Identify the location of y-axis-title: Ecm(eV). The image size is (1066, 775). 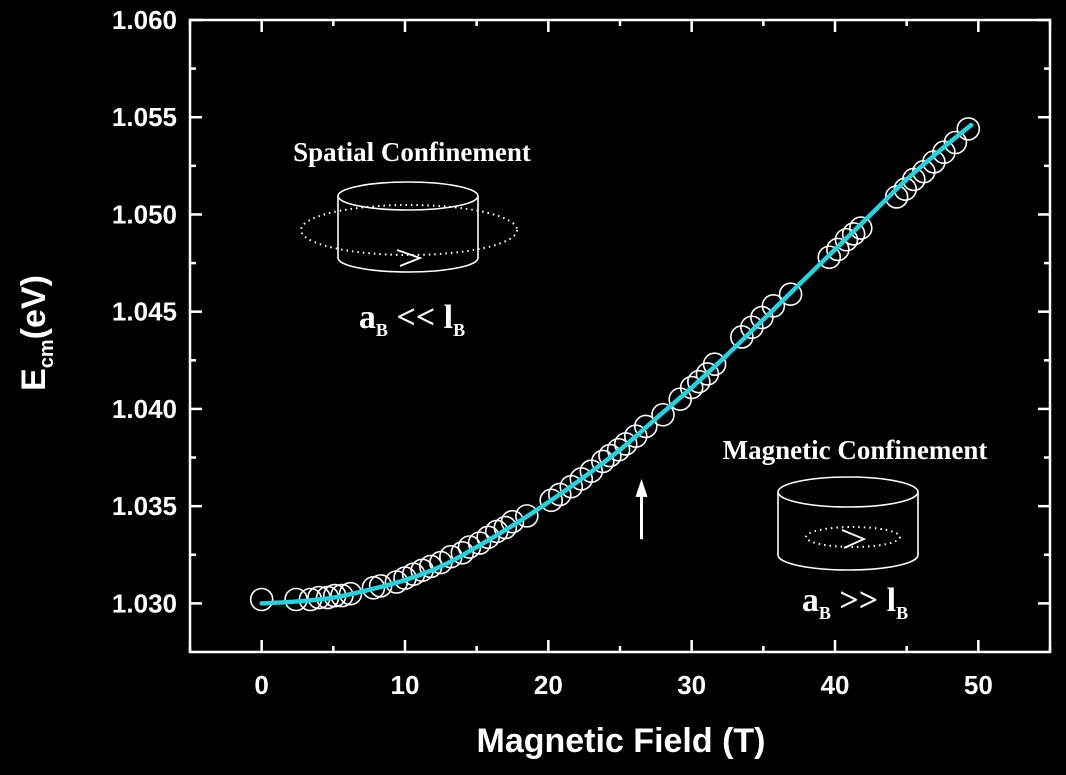
(36, 333).